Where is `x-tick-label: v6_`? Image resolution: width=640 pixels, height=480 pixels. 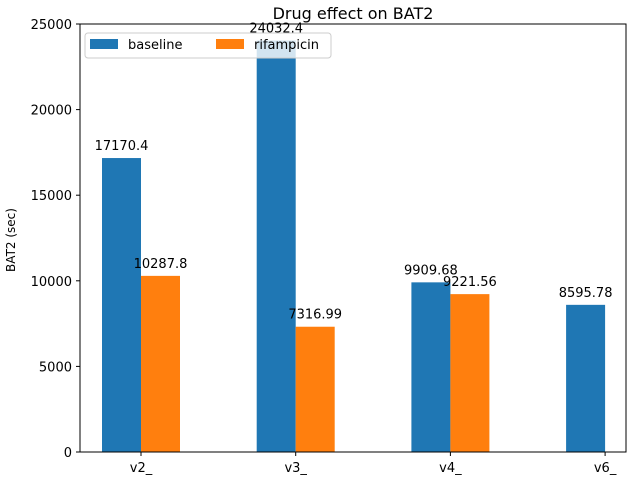
x-tick-label: v6_ is located at coordinates (605, 468).